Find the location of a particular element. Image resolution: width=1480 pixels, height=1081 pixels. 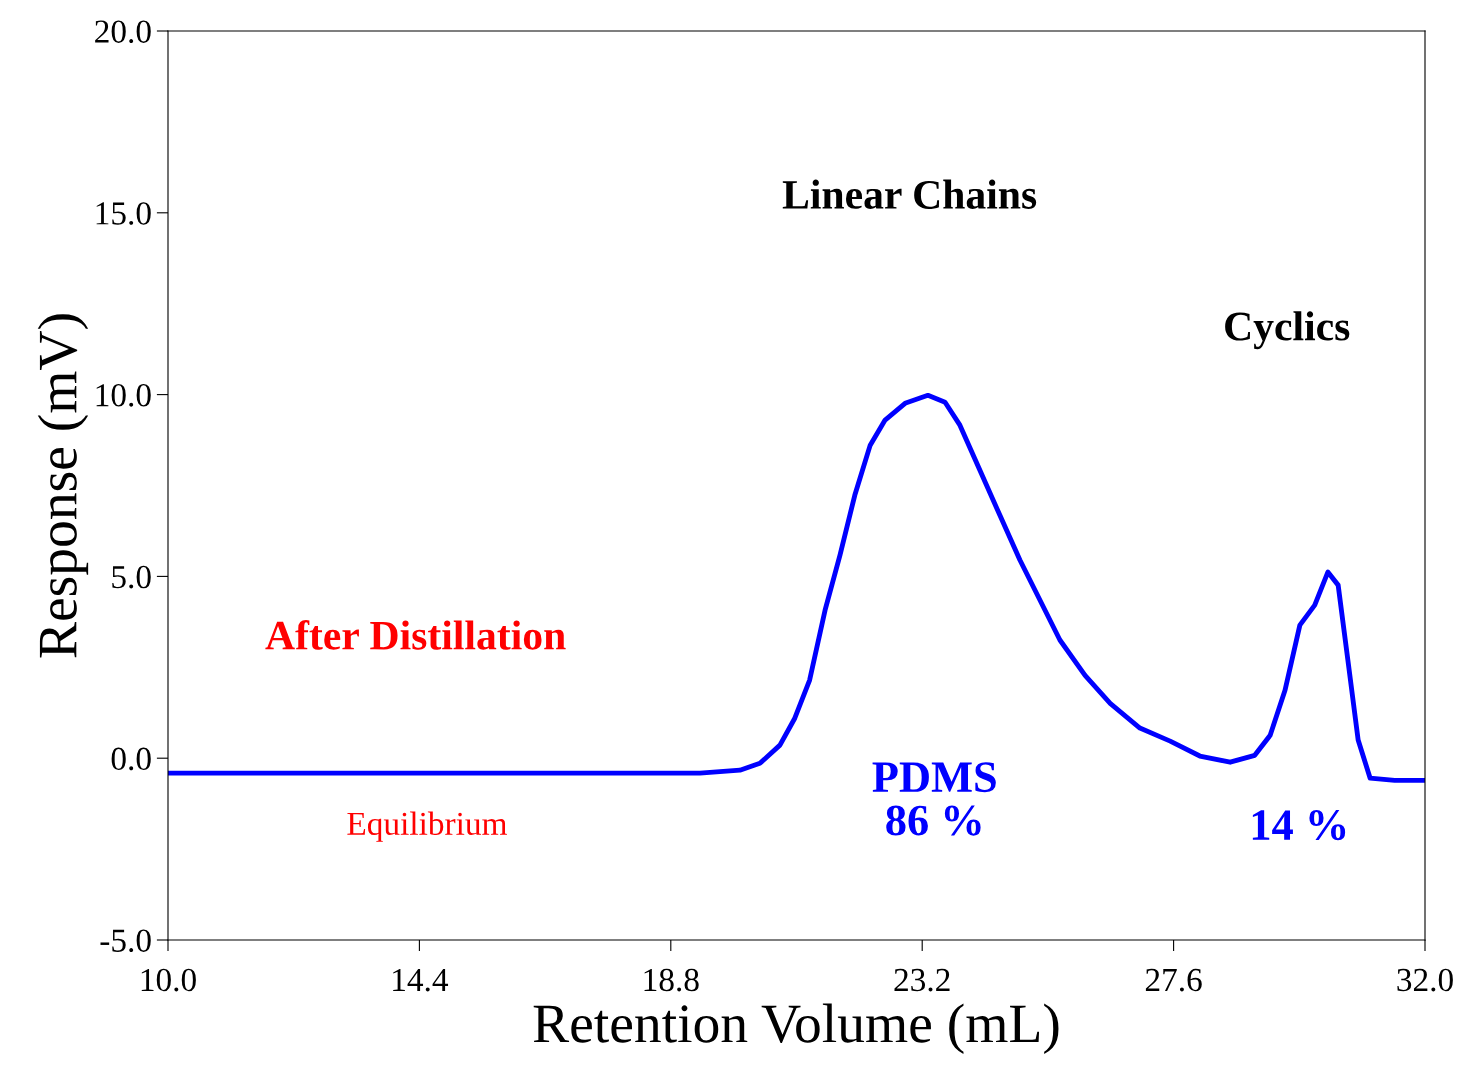

y-tick-label: 5.0 is located at coordinates (131, 577).